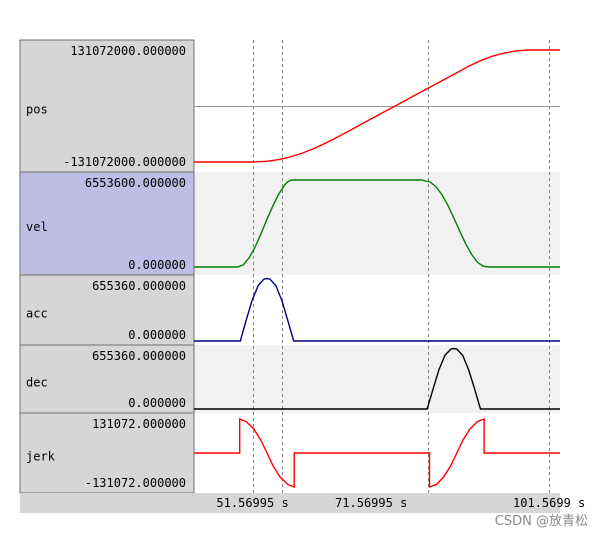 The height and width of the screenshot is (539, 604). I want to click on plot-band-dec, so click(377, 379).